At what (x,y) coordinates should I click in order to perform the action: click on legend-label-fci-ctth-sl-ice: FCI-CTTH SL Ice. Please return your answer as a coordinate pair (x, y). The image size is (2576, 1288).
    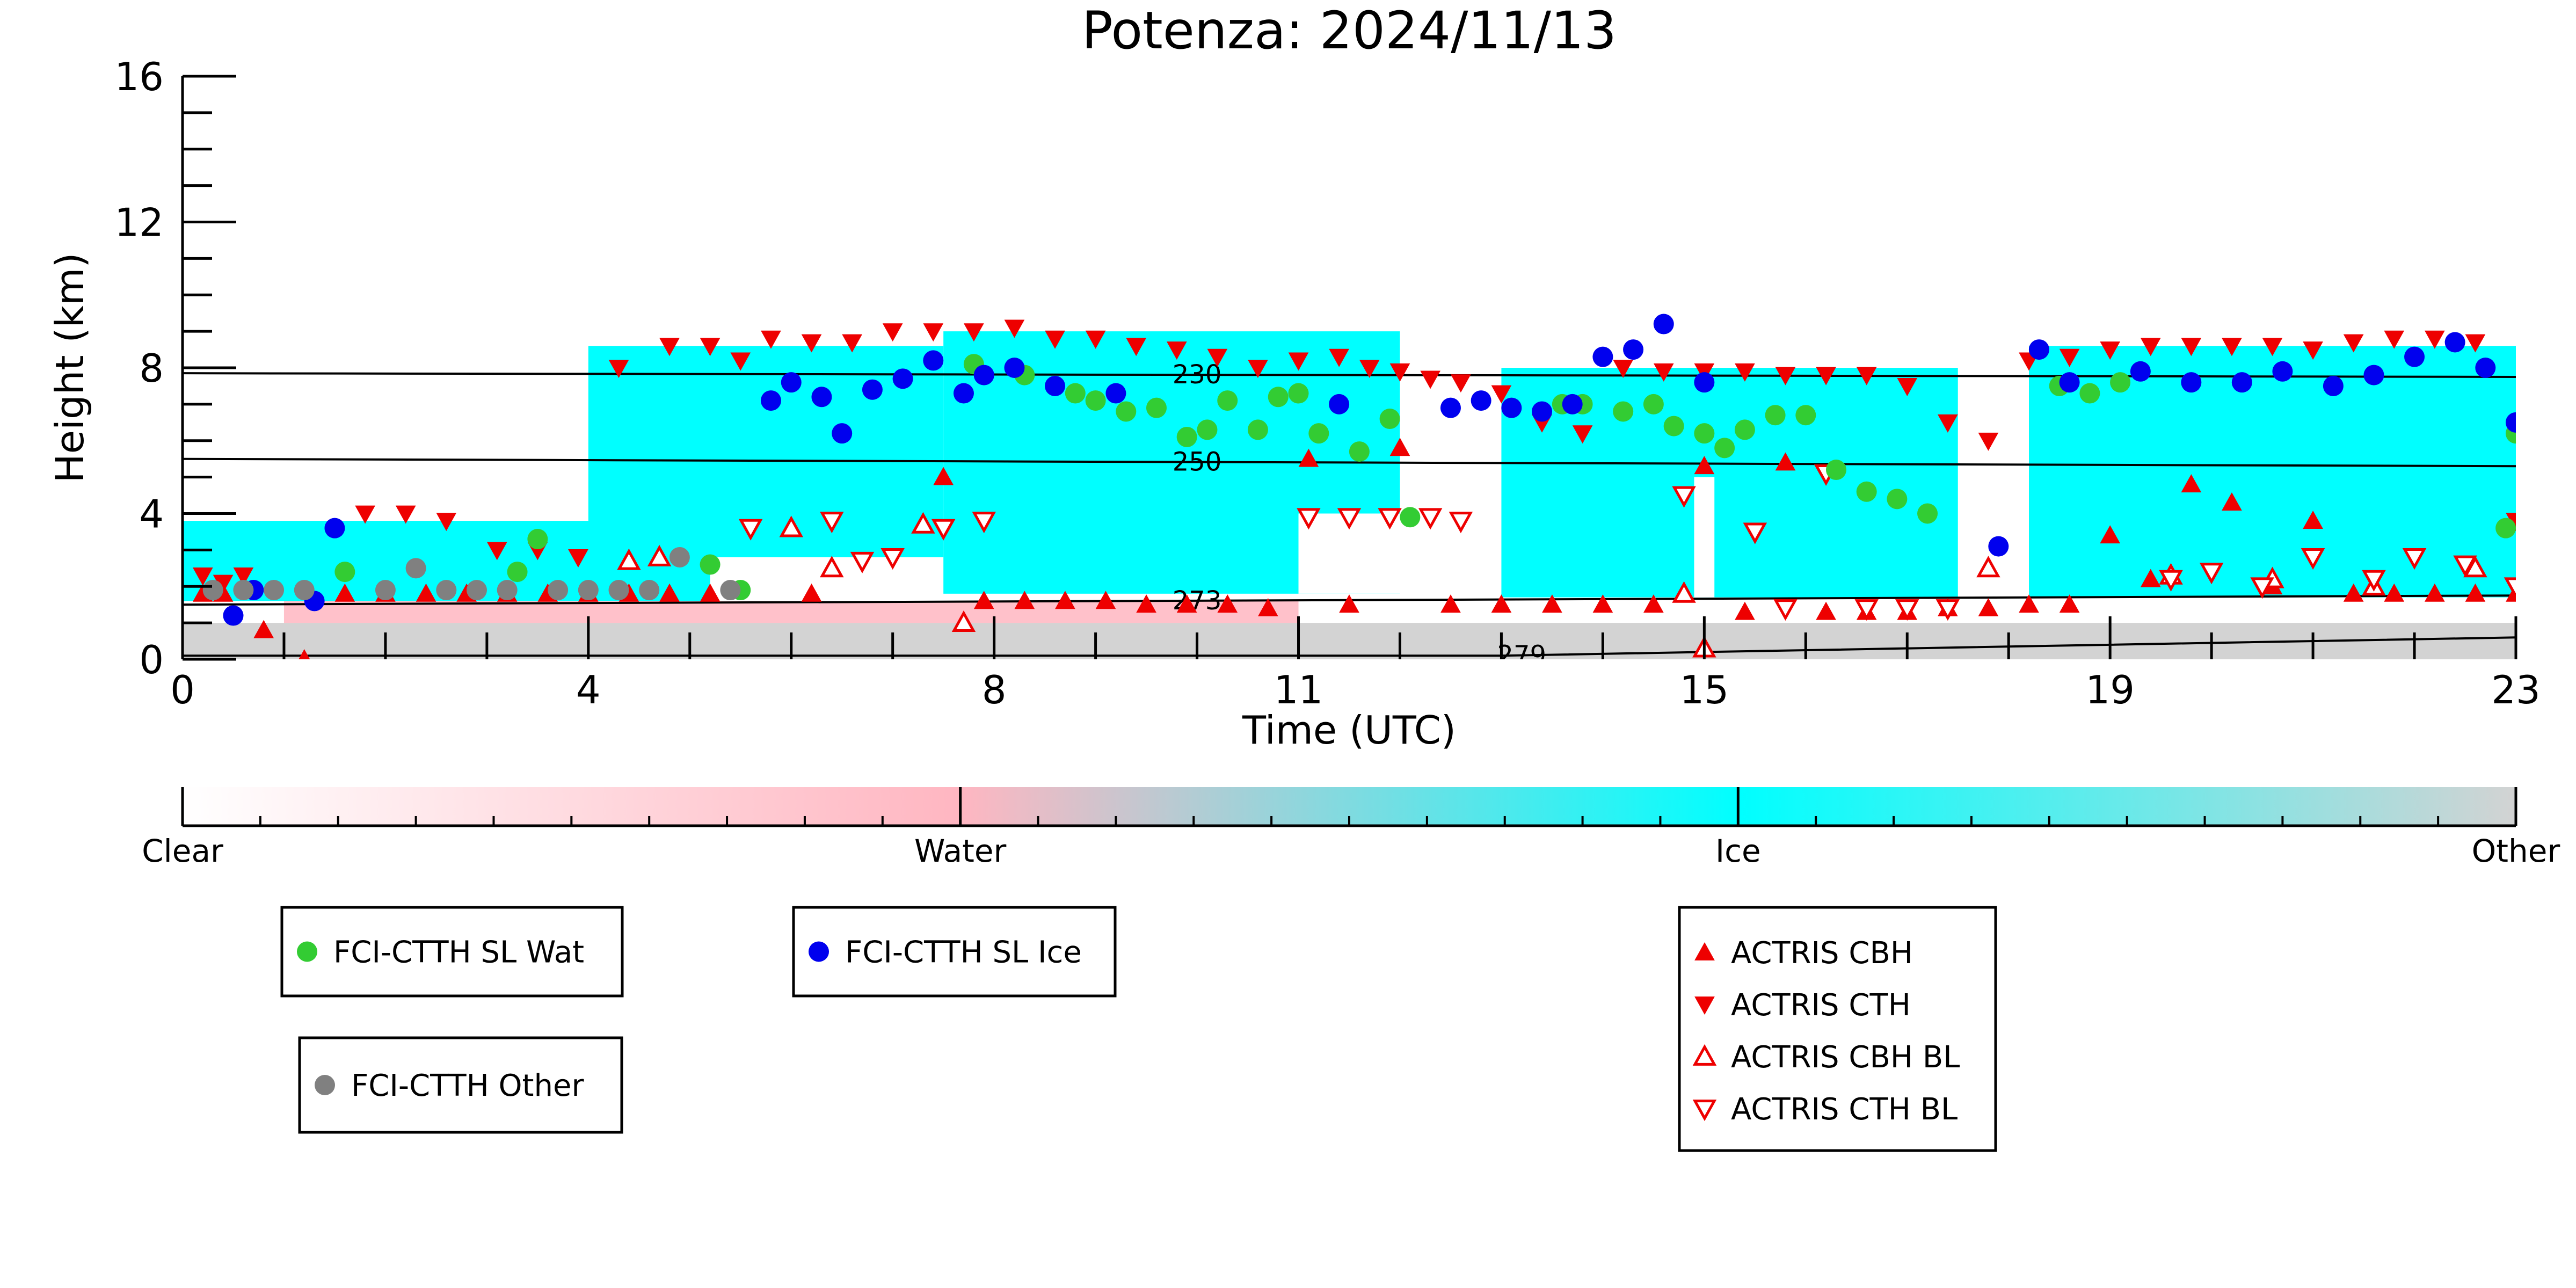
    Looking at the image, I should click on (963, 952).